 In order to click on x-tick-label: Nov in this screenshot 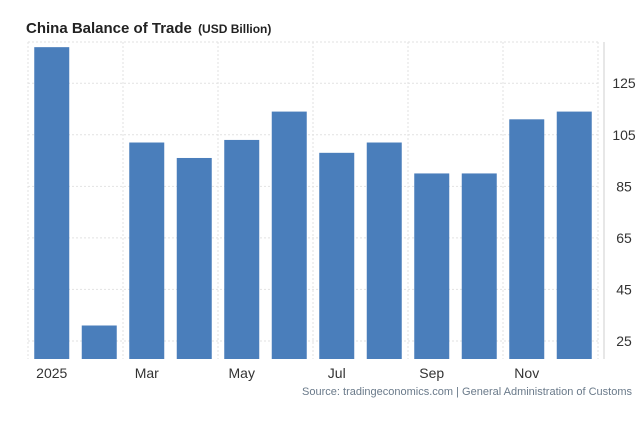, I will do `click(526, 373)`.